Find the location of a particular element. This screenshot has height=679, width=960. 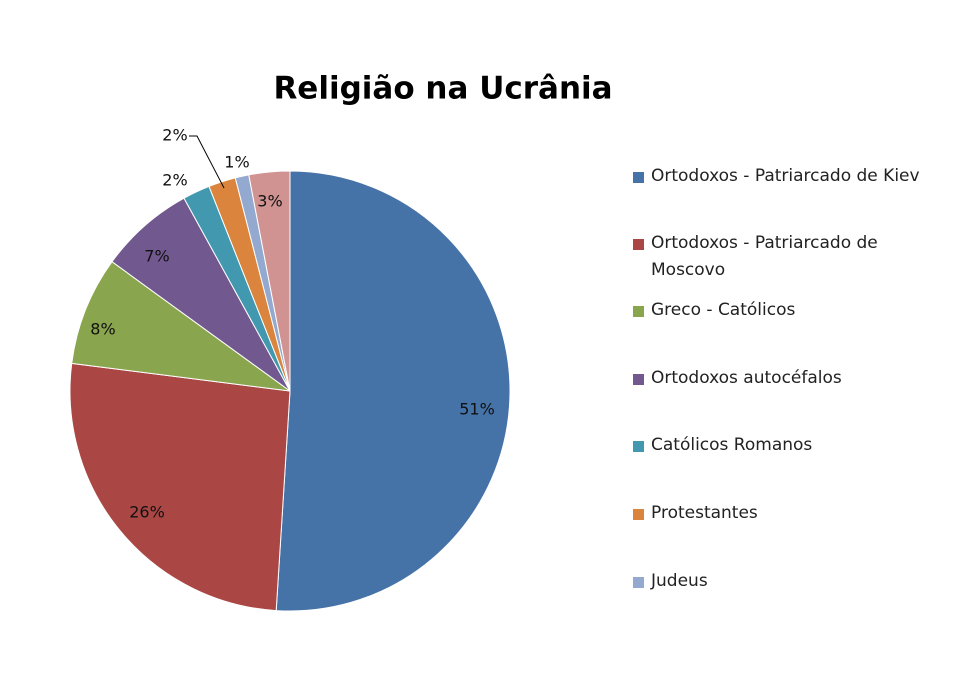

legend-label: Judeus is located at coordinates (679, 581).